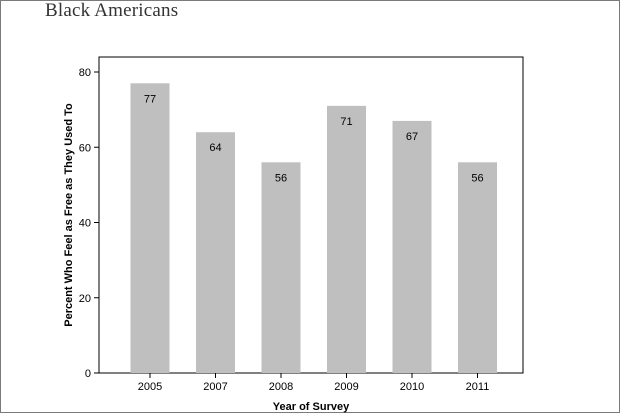 This screenshot has height=413, width=620. Describe the element at coordinates (215, 148) in the screenshot. I see `bar-value-label: 64` at that location.